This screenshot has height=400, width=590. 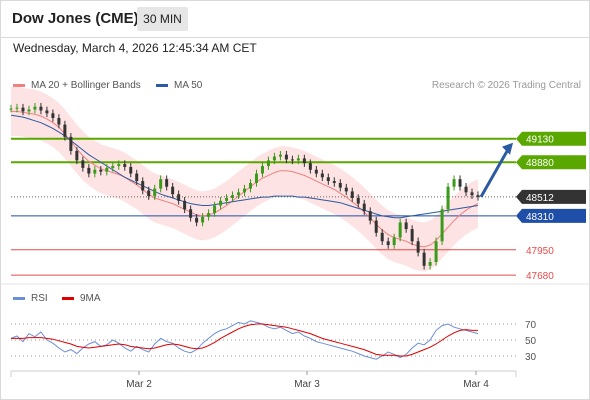 What do you see at coordinates (19, 298) in the screenshot?
I see `rsi-swatch` at bounding box center [19, 298].